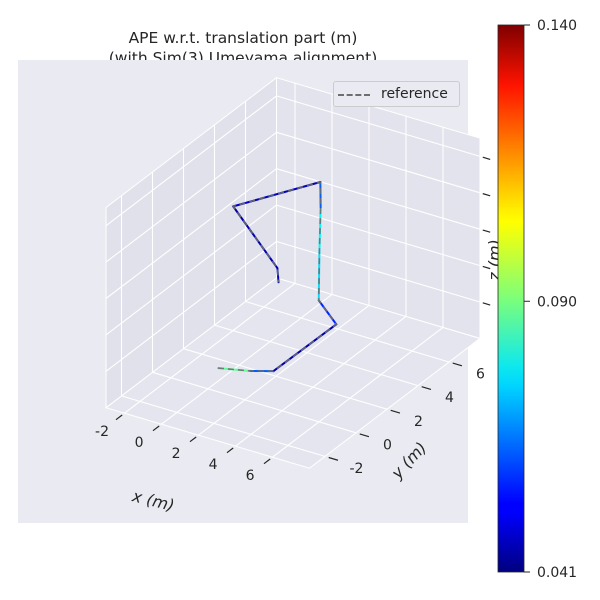 This screenshot has width=600, height=600. What do you see at coordinates (139, 443) in the screenshot?
I see `x-tick-label-1: 0` at bounding box center [139, 443].